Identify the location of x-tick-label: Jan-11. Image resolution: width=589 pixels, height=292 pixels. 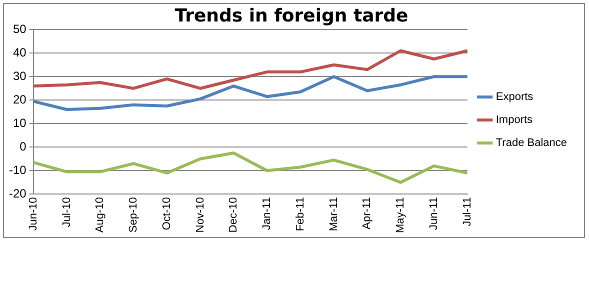
(267, 213).